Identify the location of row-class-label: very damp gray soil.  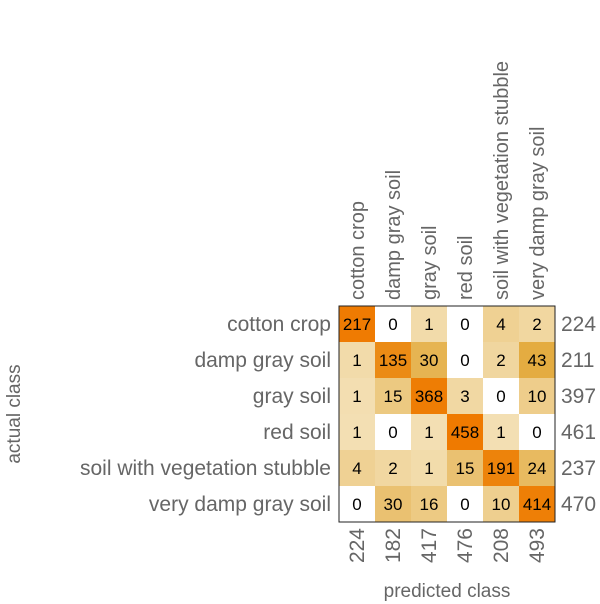
(240, 504).